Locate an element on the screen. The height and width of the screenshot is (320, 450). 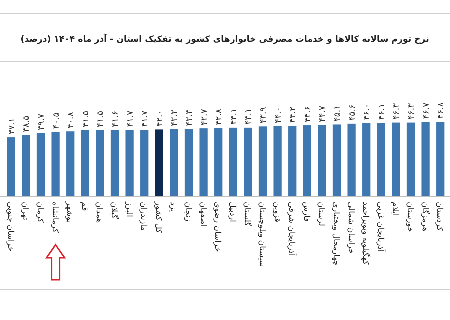
x-tick-label: لرستان is located at coordinates (321, 214).